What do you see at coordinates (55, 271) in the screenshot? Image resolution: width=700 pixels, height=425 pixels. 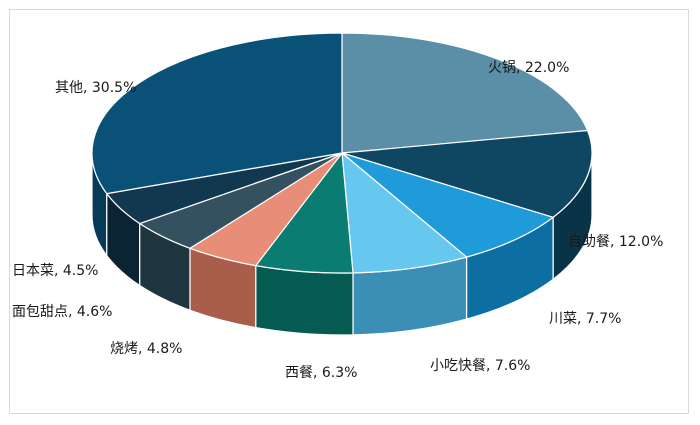 I see `slice-label-7: 日本菜, 4.5%` at bounding box center [55, 271].